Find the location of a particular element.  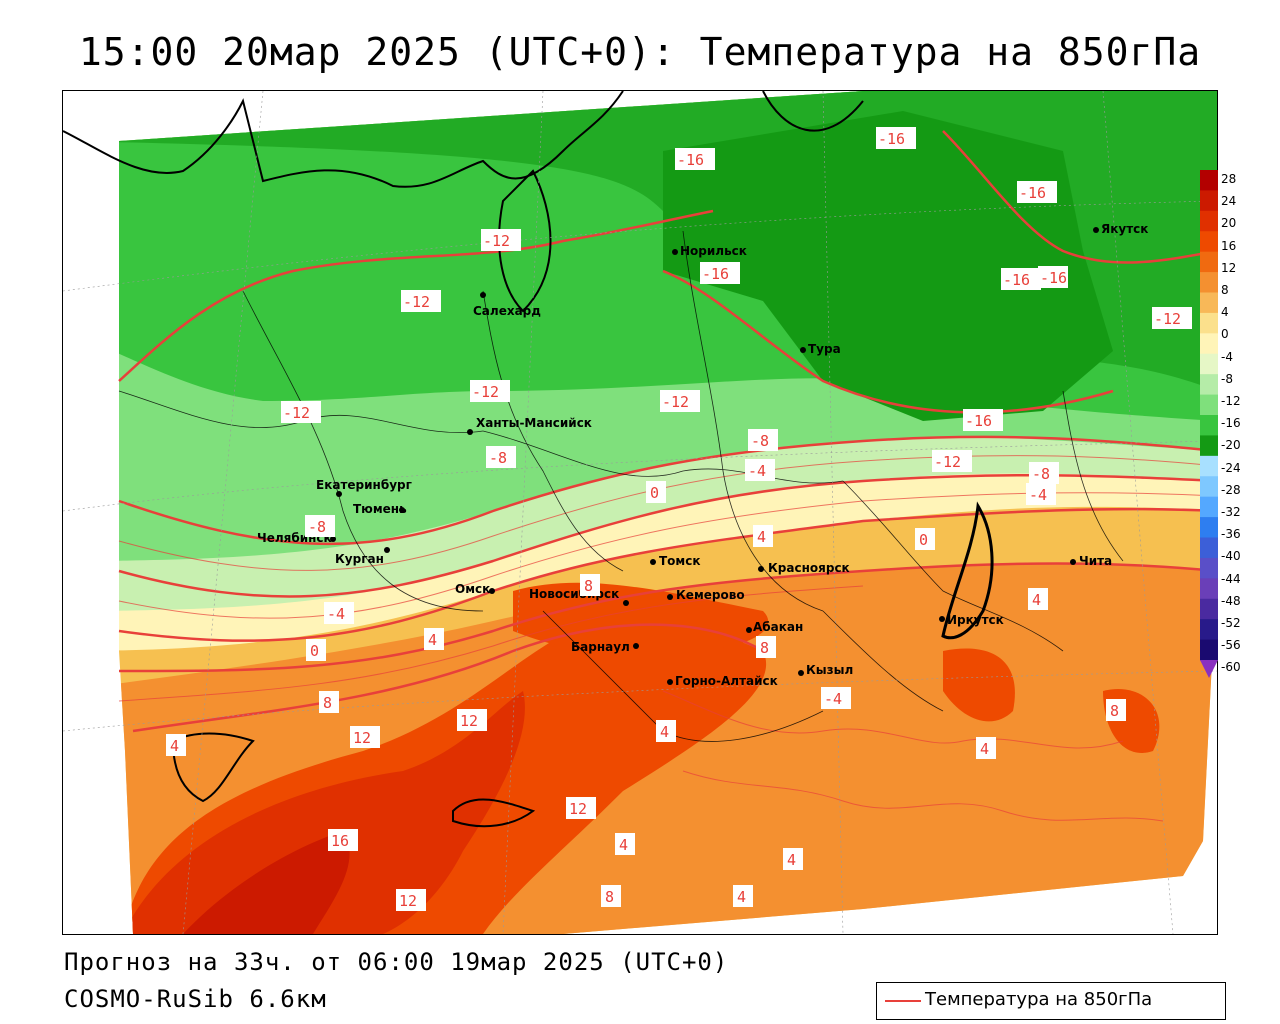

city-label-tomsk: Томск is located at coordinates (680, 561).